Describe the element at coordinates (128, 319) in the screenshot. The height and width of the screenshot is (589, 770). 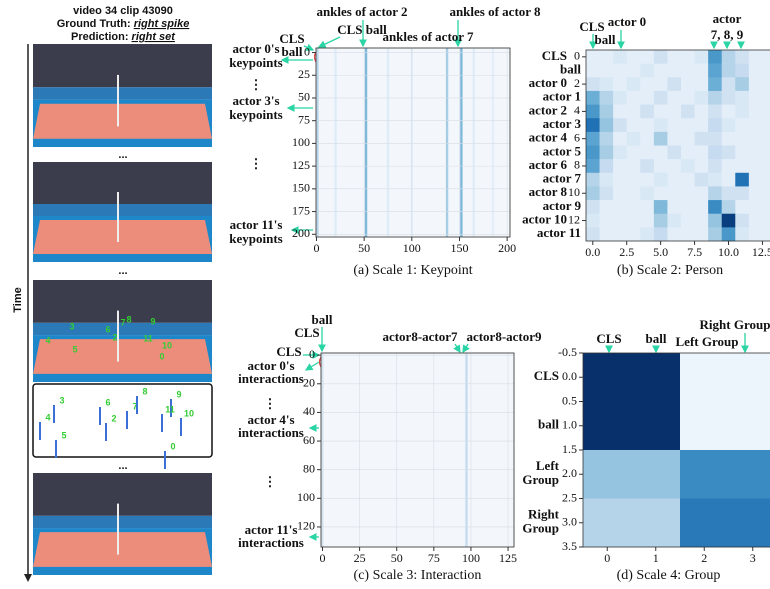
I see `actor-label: 8` at that location.